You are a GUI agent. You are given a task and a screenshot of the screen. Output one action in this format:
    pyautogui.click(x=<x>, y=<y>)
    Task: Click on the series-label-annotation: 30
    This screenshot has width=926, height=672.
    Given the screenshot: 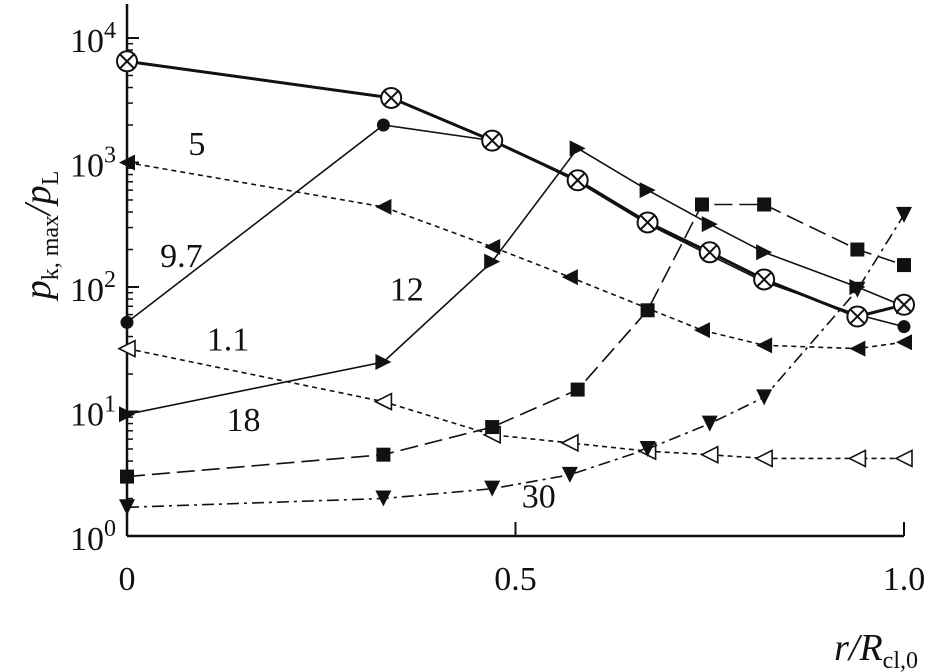 What is the action you would take?
    pyautogui.click(x=539, y=496)
    